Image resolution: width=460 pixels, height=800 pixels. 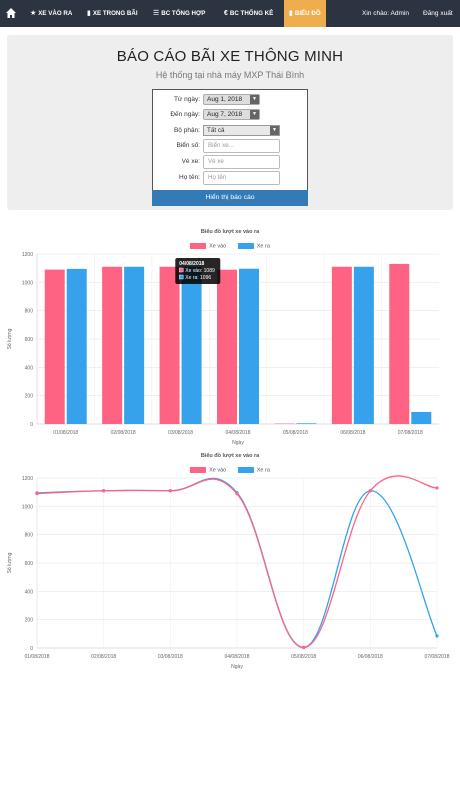 What do you see at coordinates (230, 198) in the screenshot?
I see `show-report-button: Hiển thị báo cáo` at bounding box center [230, 198].